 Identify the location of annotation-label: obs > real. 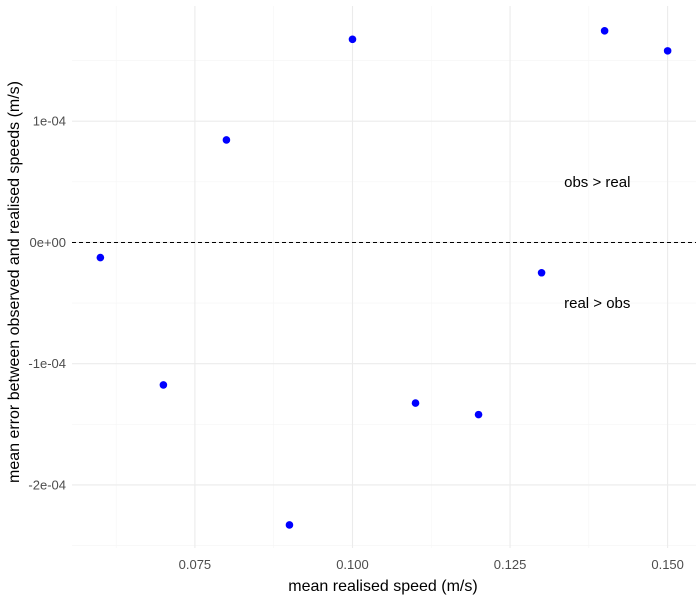
(597, 182).